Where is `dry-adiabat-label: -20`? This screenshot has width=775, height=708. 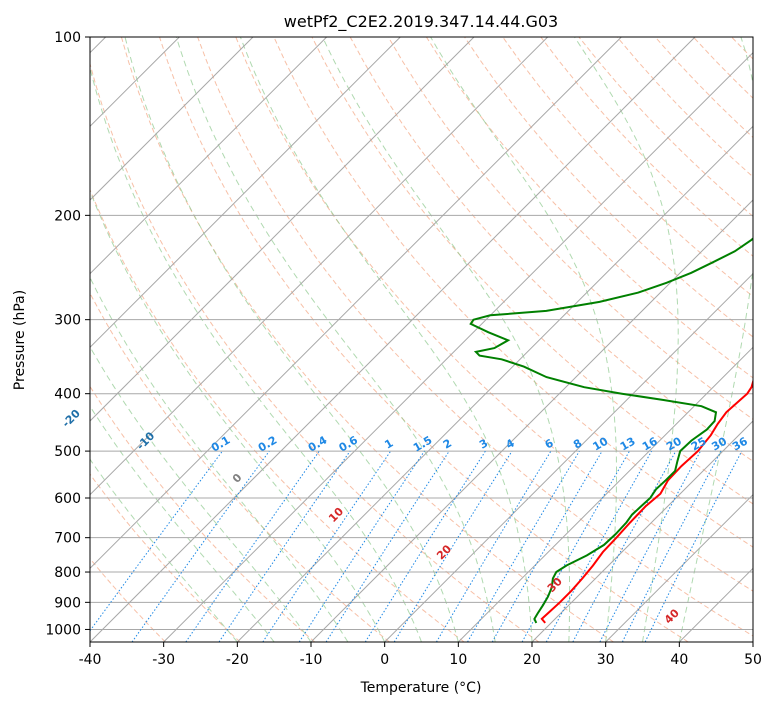 dry-adiabat-label: -20 is located at coordinates (71, 418).